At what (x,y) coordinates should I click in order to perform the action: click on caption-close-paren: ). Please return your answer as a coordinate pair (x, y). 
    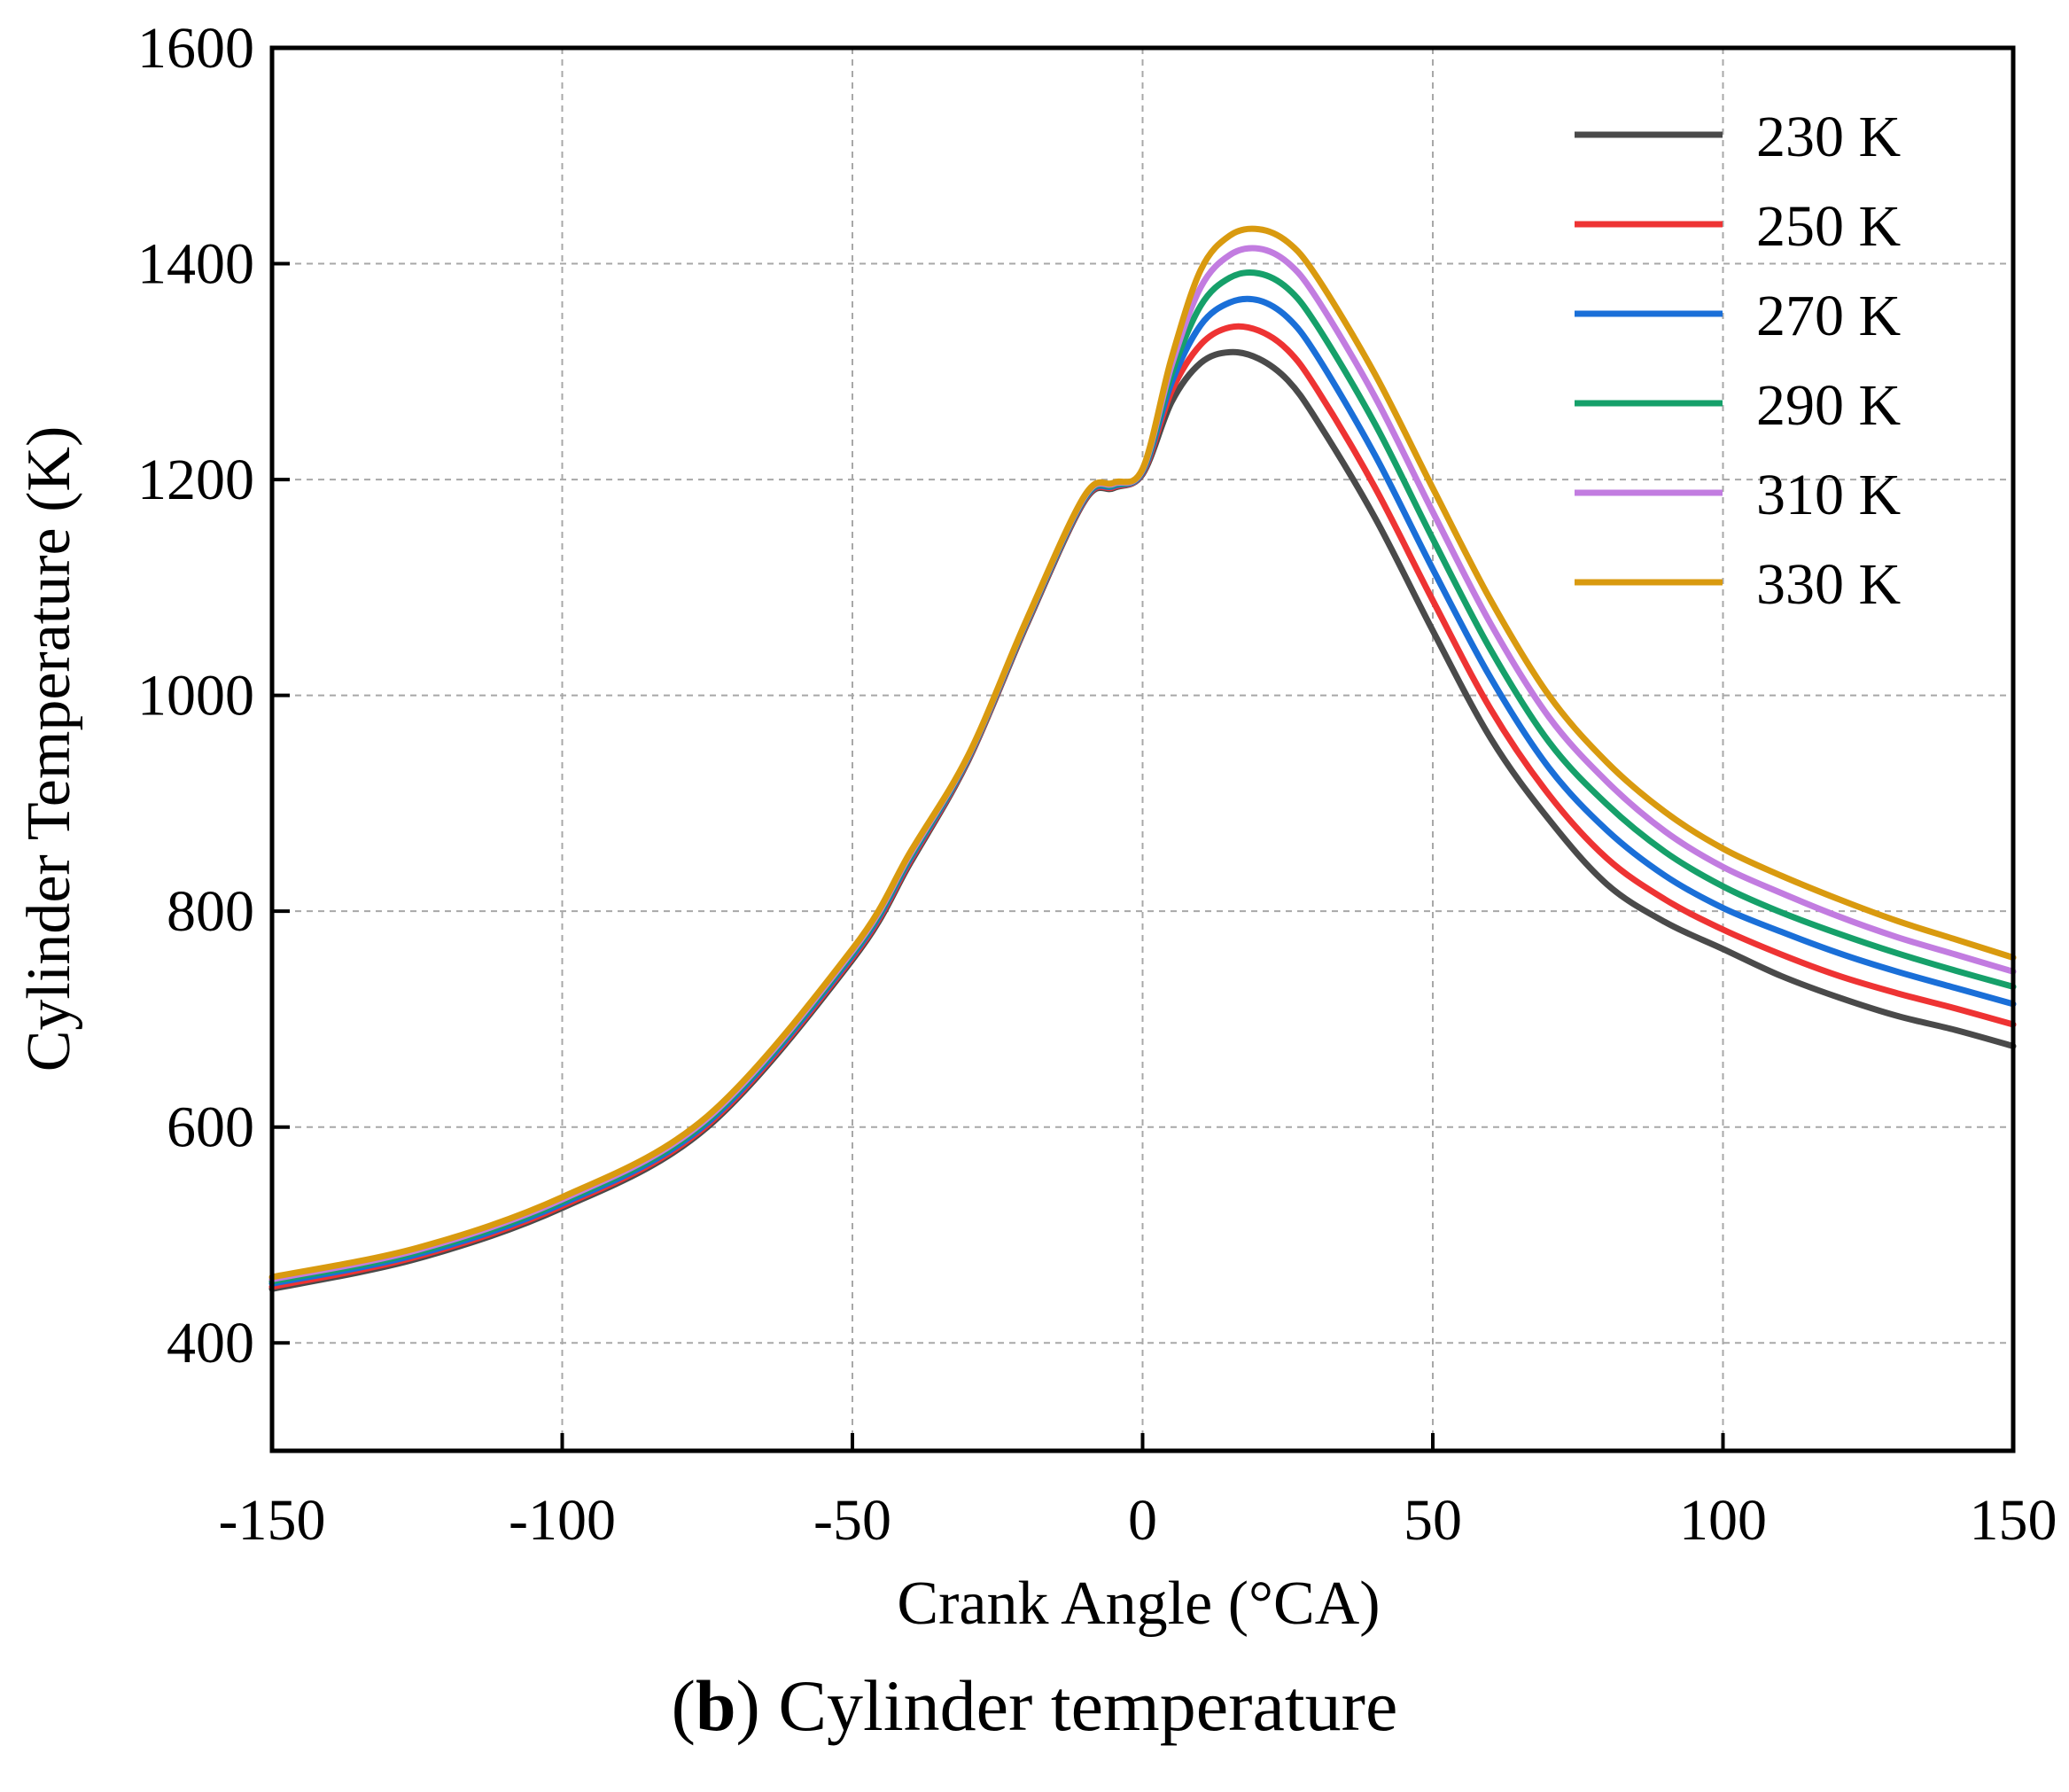
    Looking at the image, I should click on (747, 1705).